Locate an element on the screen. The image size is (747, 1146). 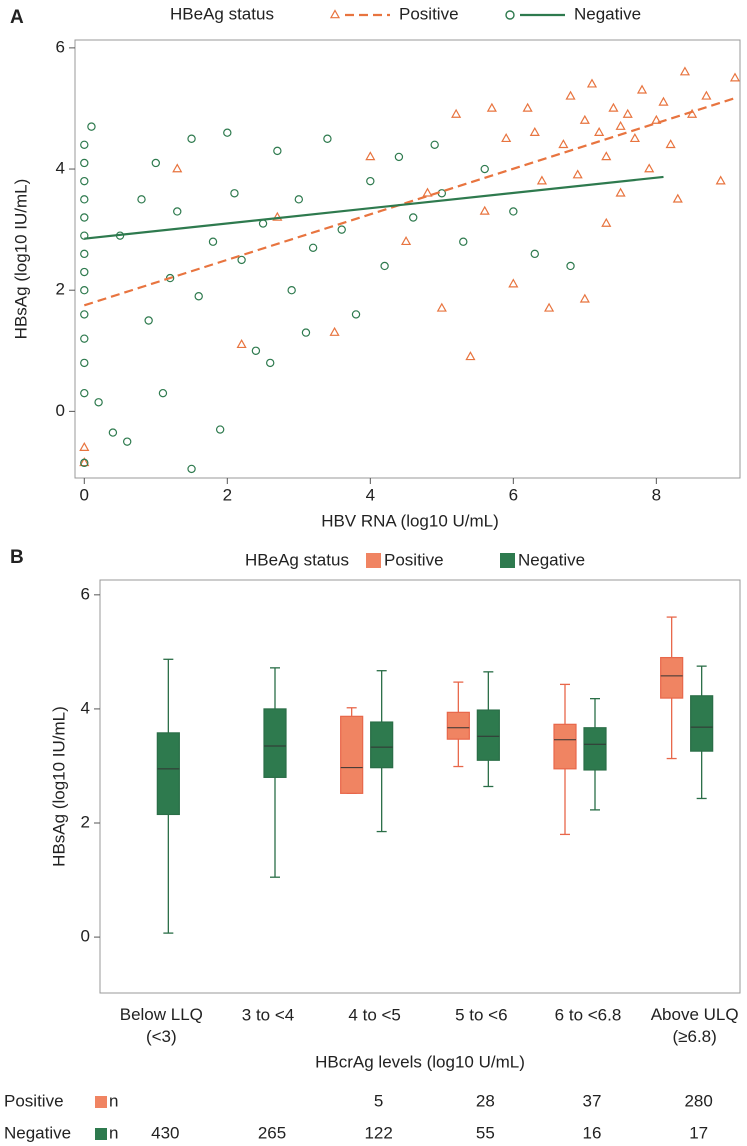
label-line: Above ULQ is located at coordinates (695, 1014).